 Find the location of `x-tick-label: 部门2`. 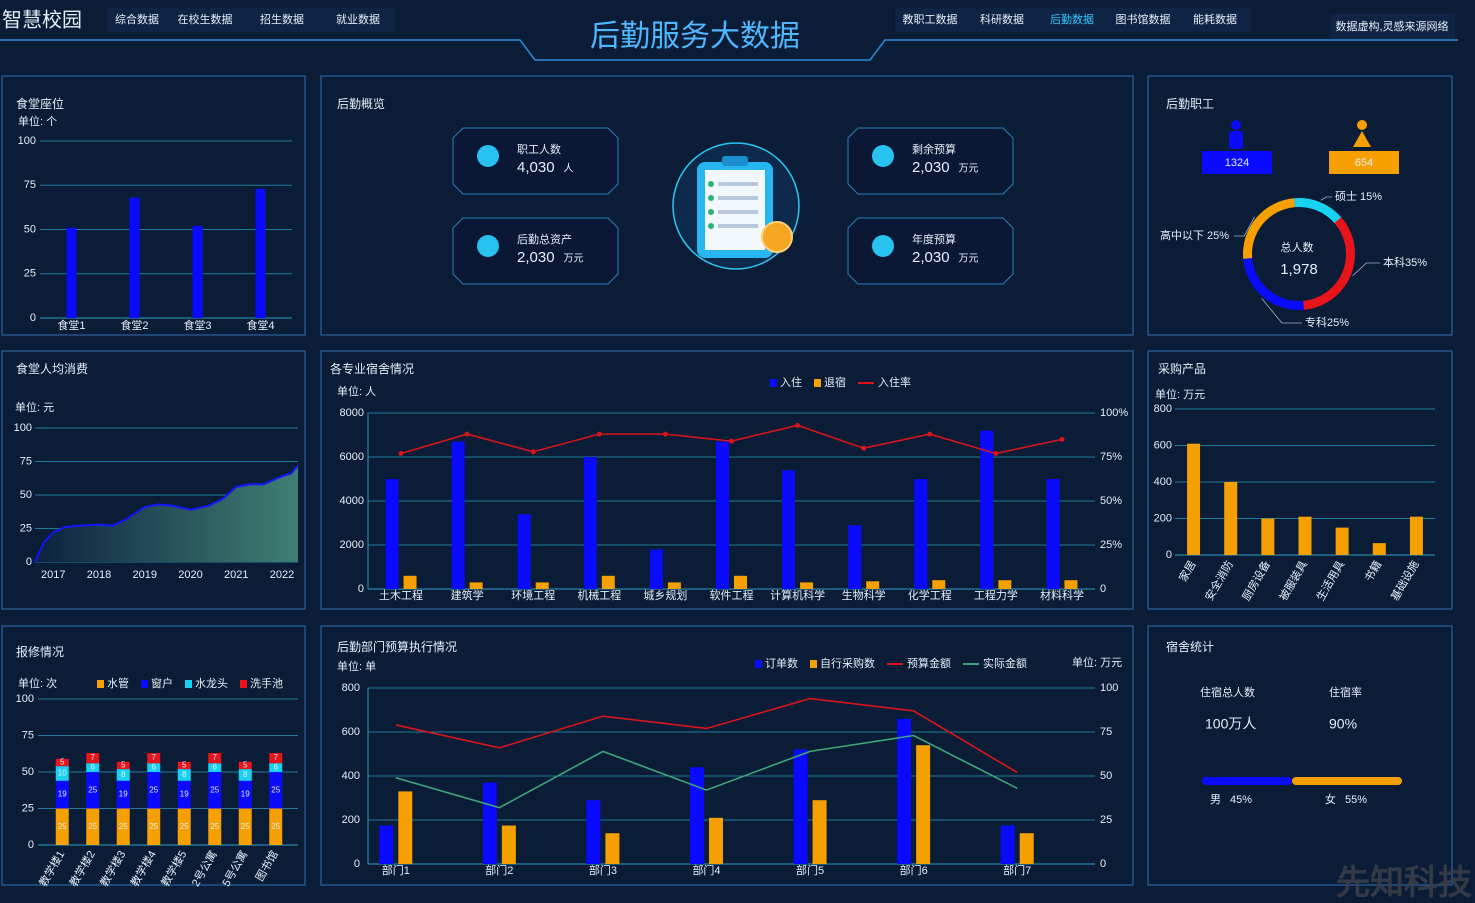

x-tick-label: 部门2 is located at coordinates (499, 870).